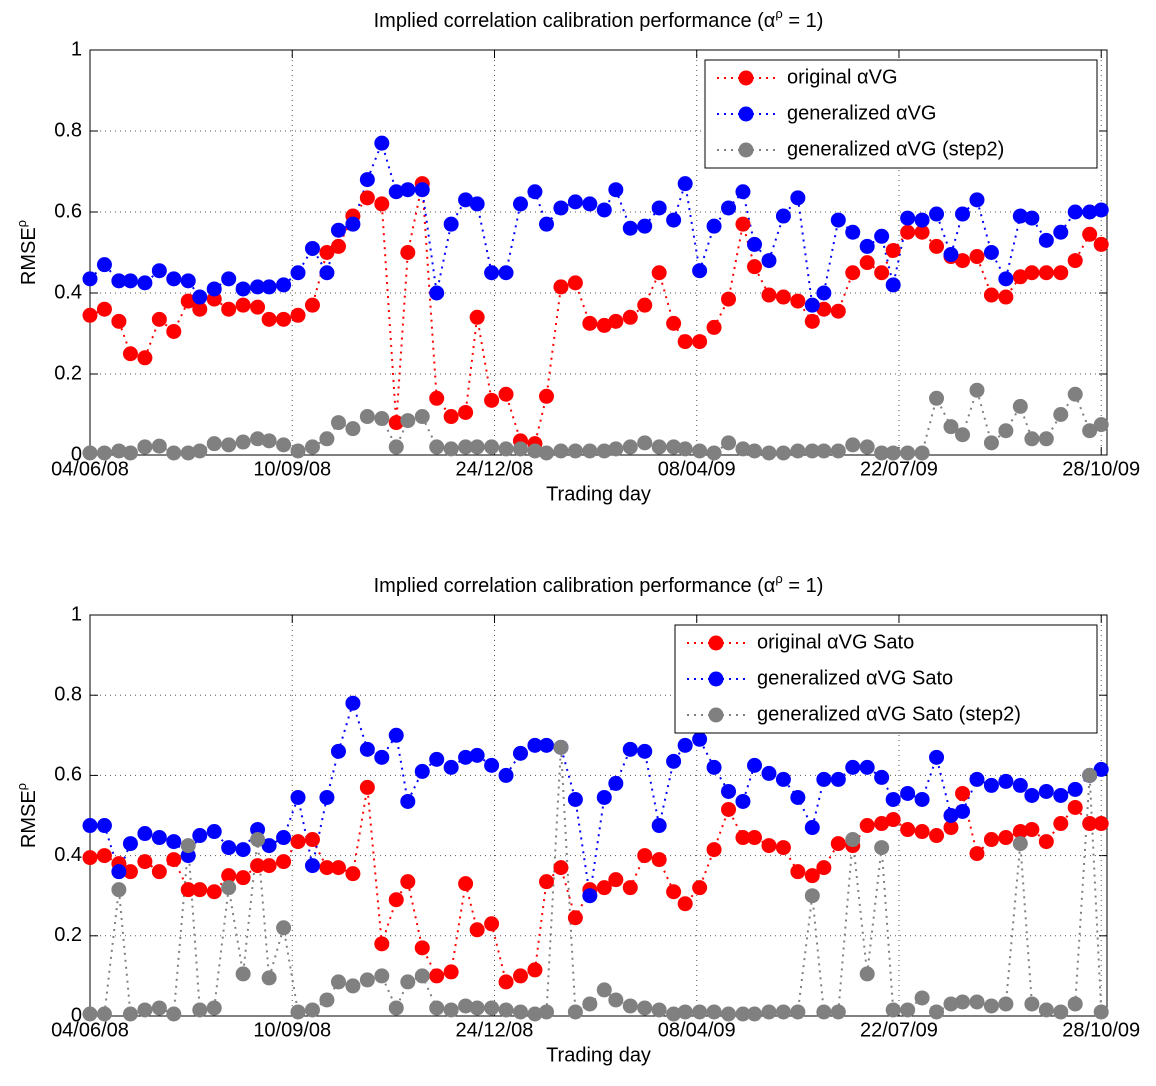  What do you see at coordinates (68, 130) in the screenshot?
I see `y-tick-label: 0.8` at bounding box center [68, 130].